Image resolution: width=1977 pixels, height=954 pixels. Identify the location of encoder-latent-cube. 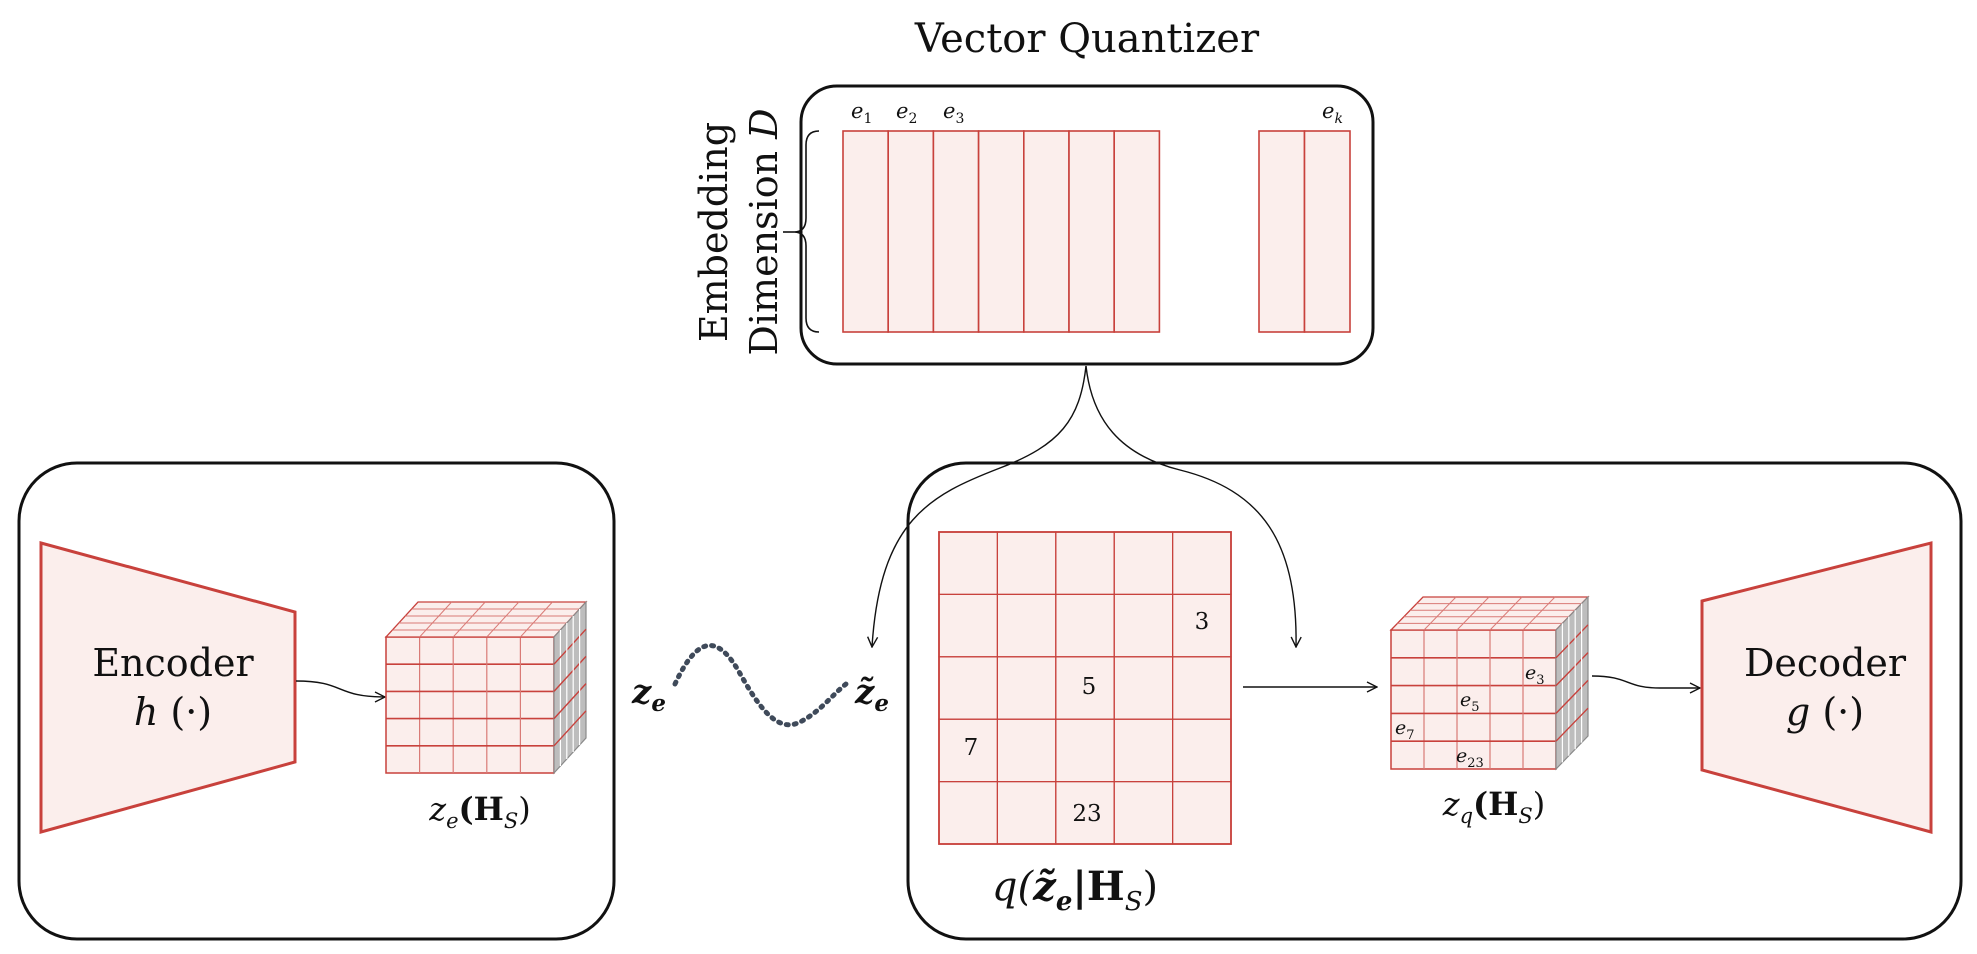
(486, 687).